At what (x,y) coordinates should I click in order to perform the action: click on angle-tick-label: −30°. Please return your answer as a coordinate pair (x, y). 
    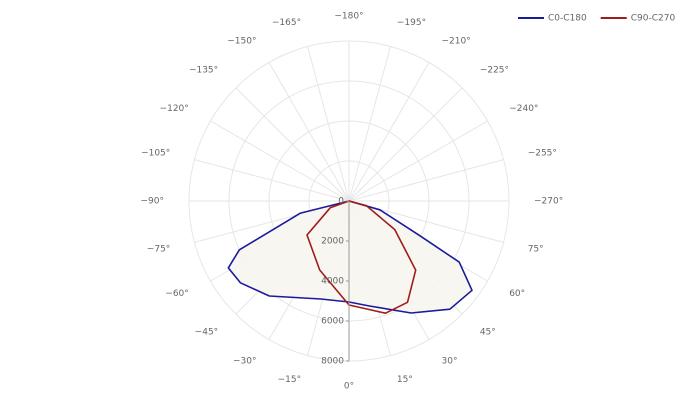
    Looking at the image, I should click on (245, 362).